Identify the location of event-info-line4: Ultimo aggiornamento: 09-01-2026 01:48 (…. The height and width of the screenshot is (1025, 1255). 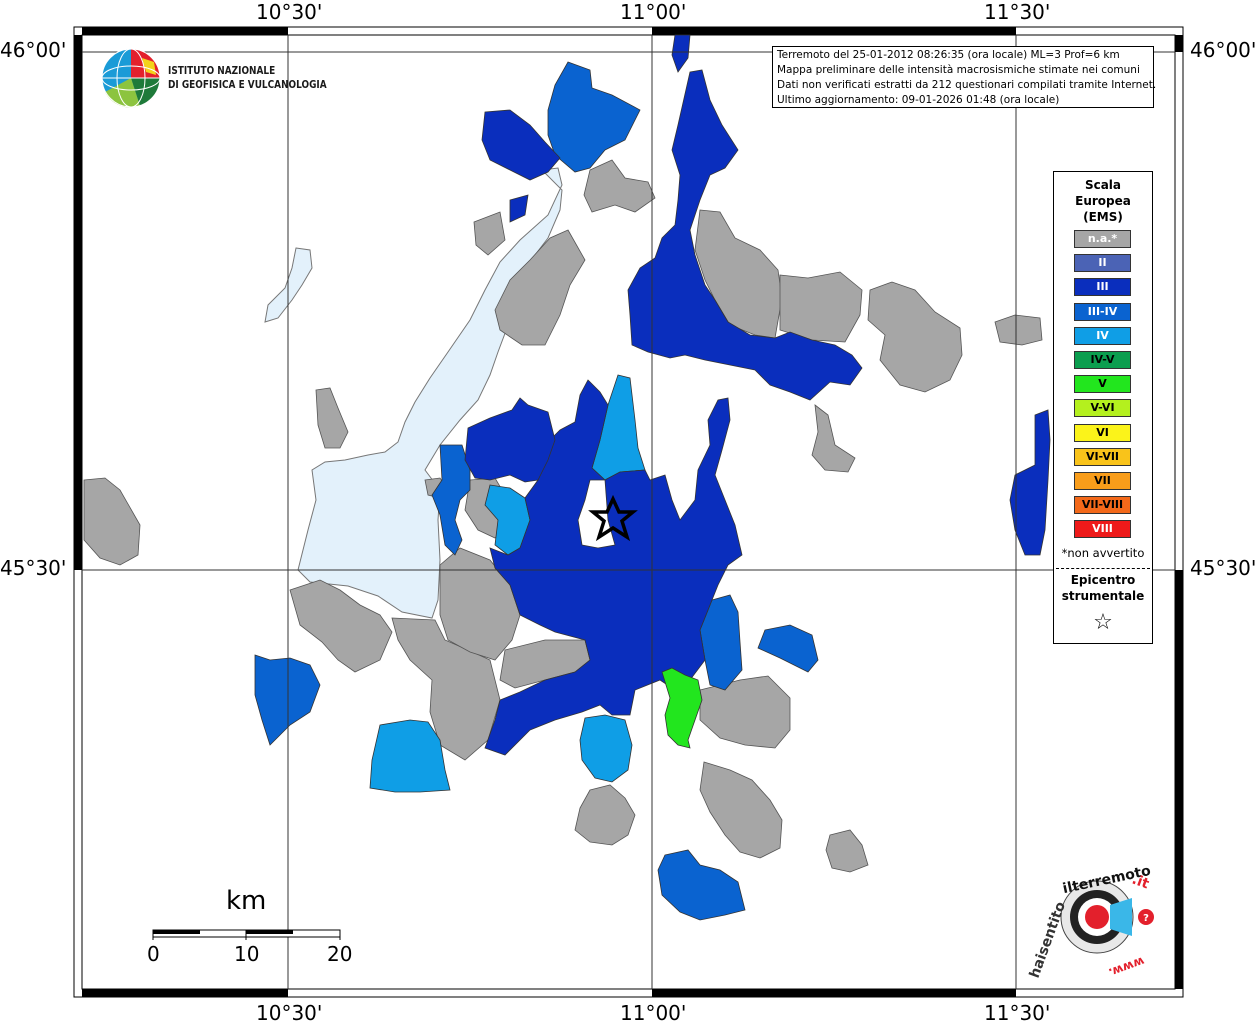
(918, 100).